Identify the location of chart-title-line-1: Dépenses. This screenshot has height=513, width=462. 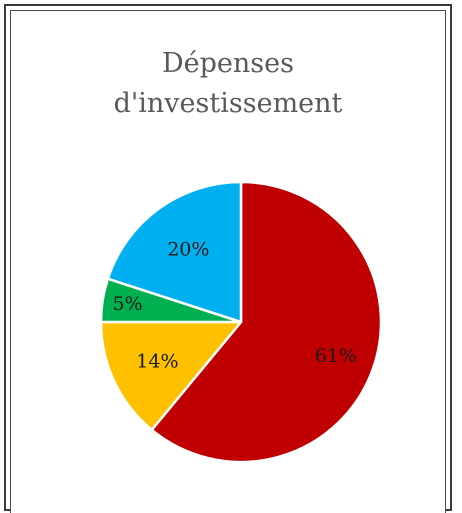
(228, 63).